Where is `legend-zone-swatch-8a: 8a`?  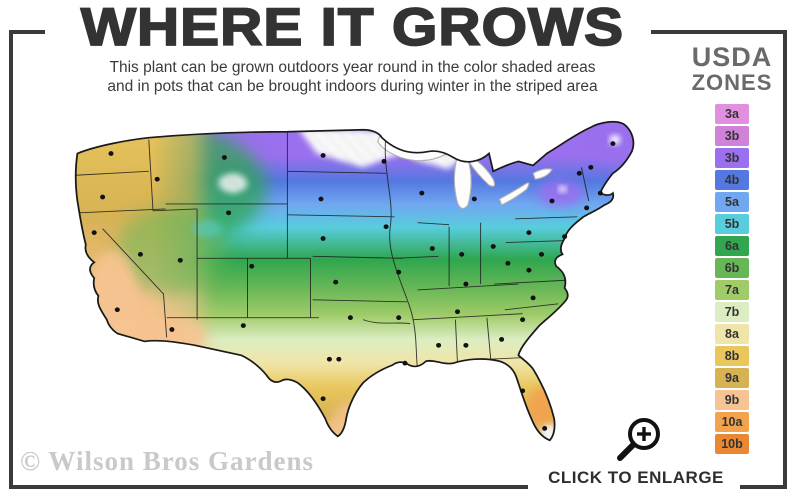
legend-zone-swatch-8a: 8a is located at coordinates (732, 334).